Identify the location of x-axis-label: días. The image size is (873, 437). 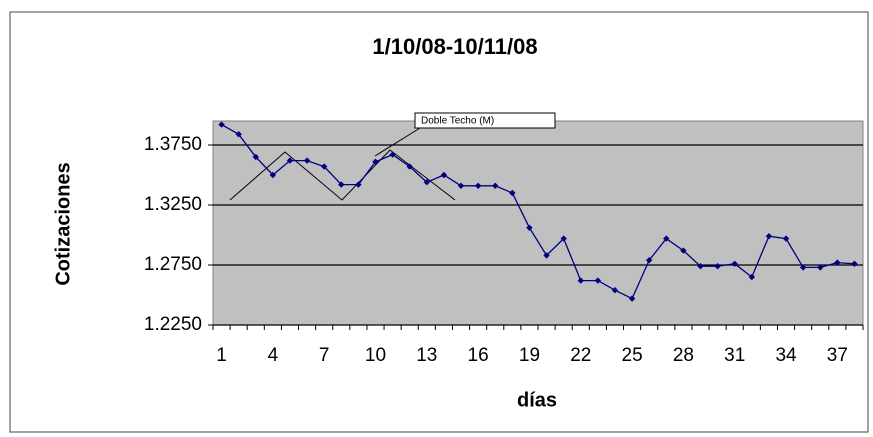
(537, 400).